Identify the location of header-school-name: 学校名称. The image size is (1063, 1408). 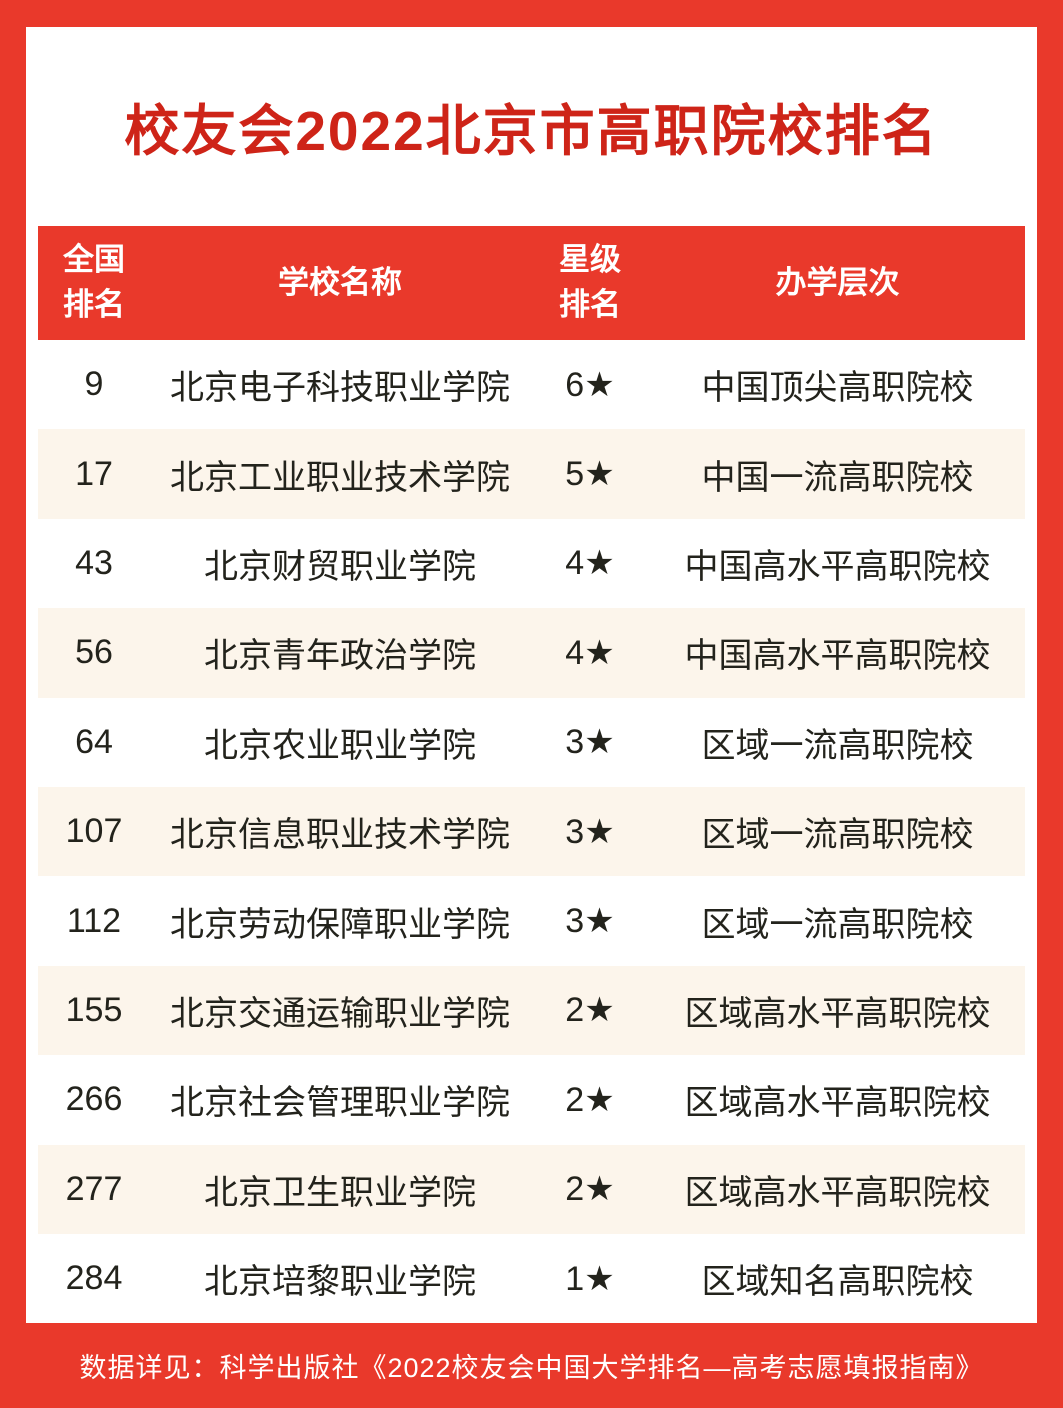
(340, 283).